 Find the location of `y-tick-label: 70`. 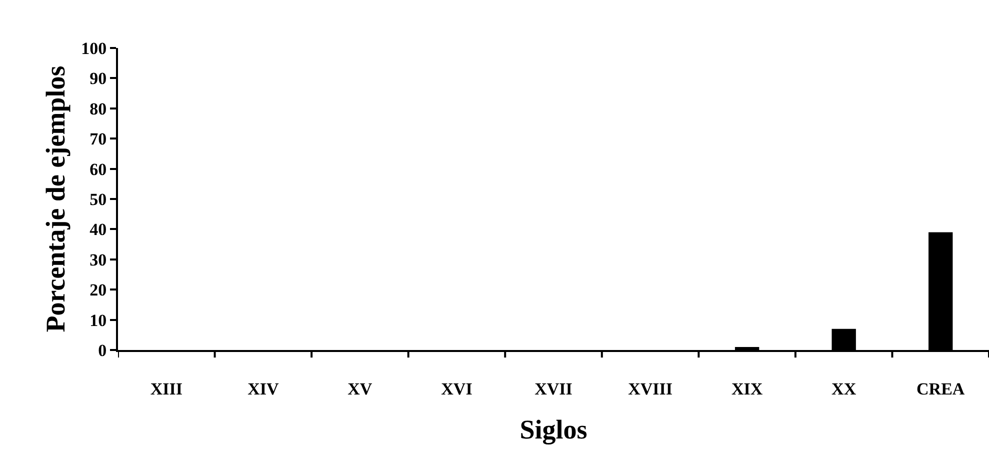

y-tick-label: 70 is located at coordinates (98, 139).